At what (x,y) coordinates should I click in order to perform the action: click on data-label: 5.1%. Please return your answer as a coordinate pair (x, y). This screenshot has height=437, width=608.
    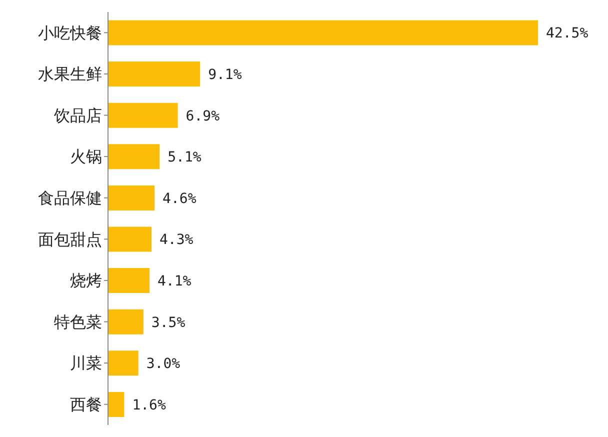
    Looking at the image, I should click on (185, 158).